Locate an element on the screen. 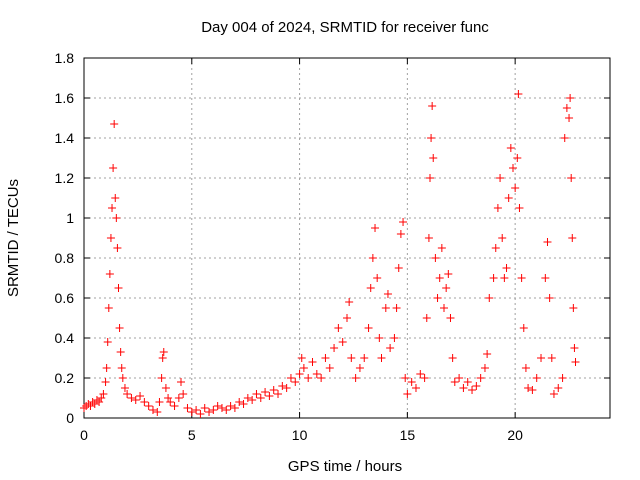 The height and width of the screenshot is (480, 640). x-tick-label: 20 is located at coordinates (515, 435).